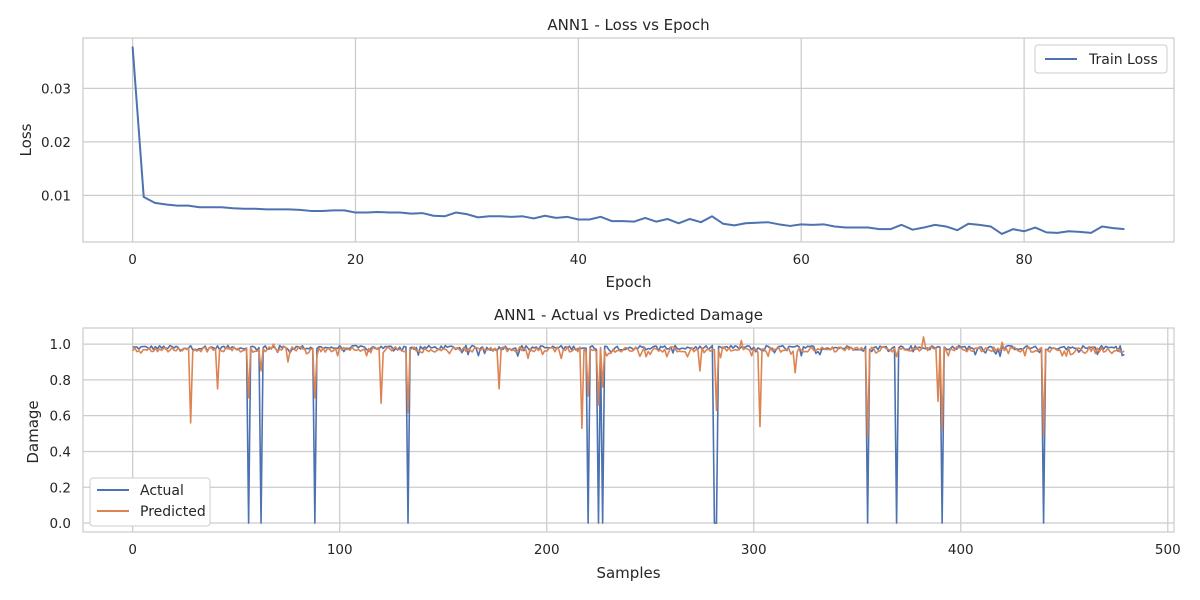 The height and width of the screenshot is (600, 1200). What do you see at coordinates (56, 196) in the screenshot?
I see `loss-y-tick-label: 0.01` at bounding box center [56, 196].